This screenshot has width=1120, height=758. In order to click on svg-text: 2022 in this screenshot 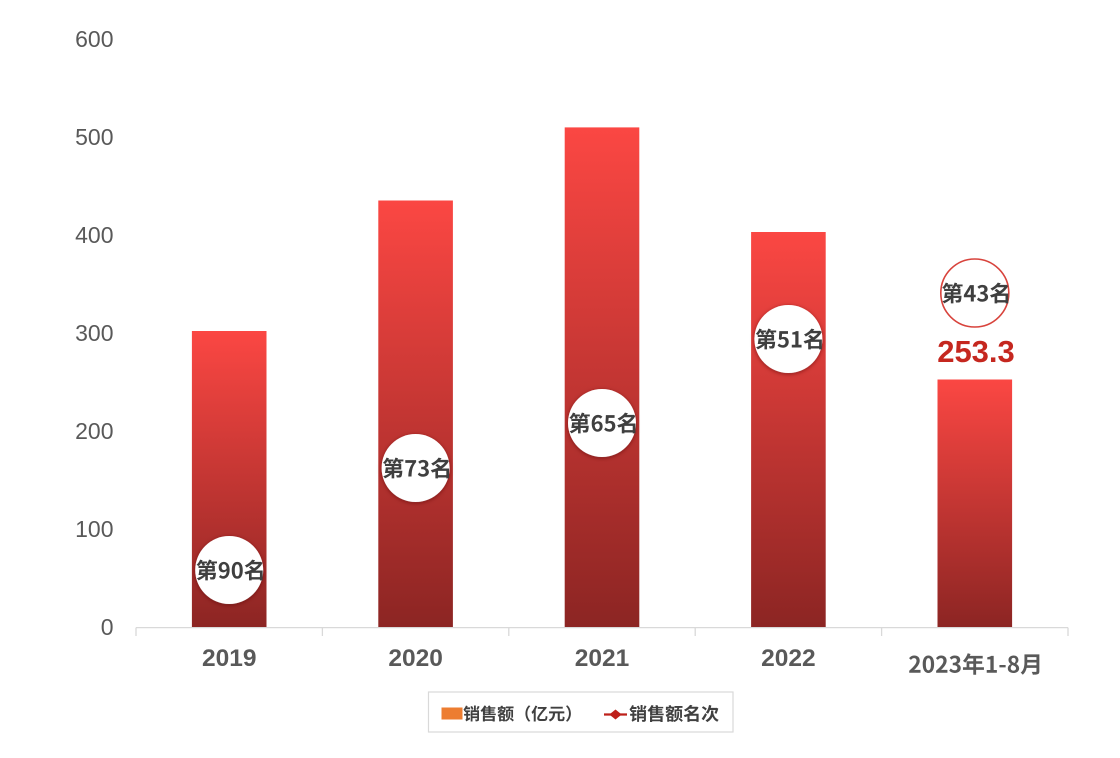, I will do `click(788, 658)`.